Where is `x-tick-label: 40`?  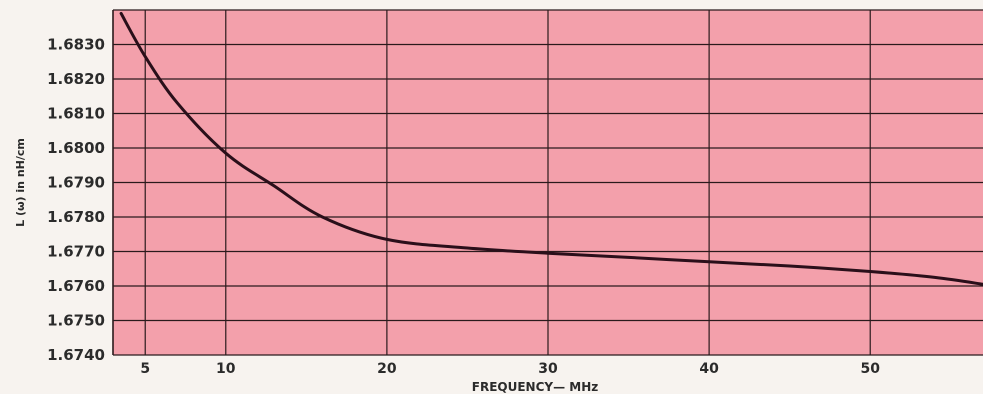 x-tick-label: 40 is located at coordinates (709, 369).